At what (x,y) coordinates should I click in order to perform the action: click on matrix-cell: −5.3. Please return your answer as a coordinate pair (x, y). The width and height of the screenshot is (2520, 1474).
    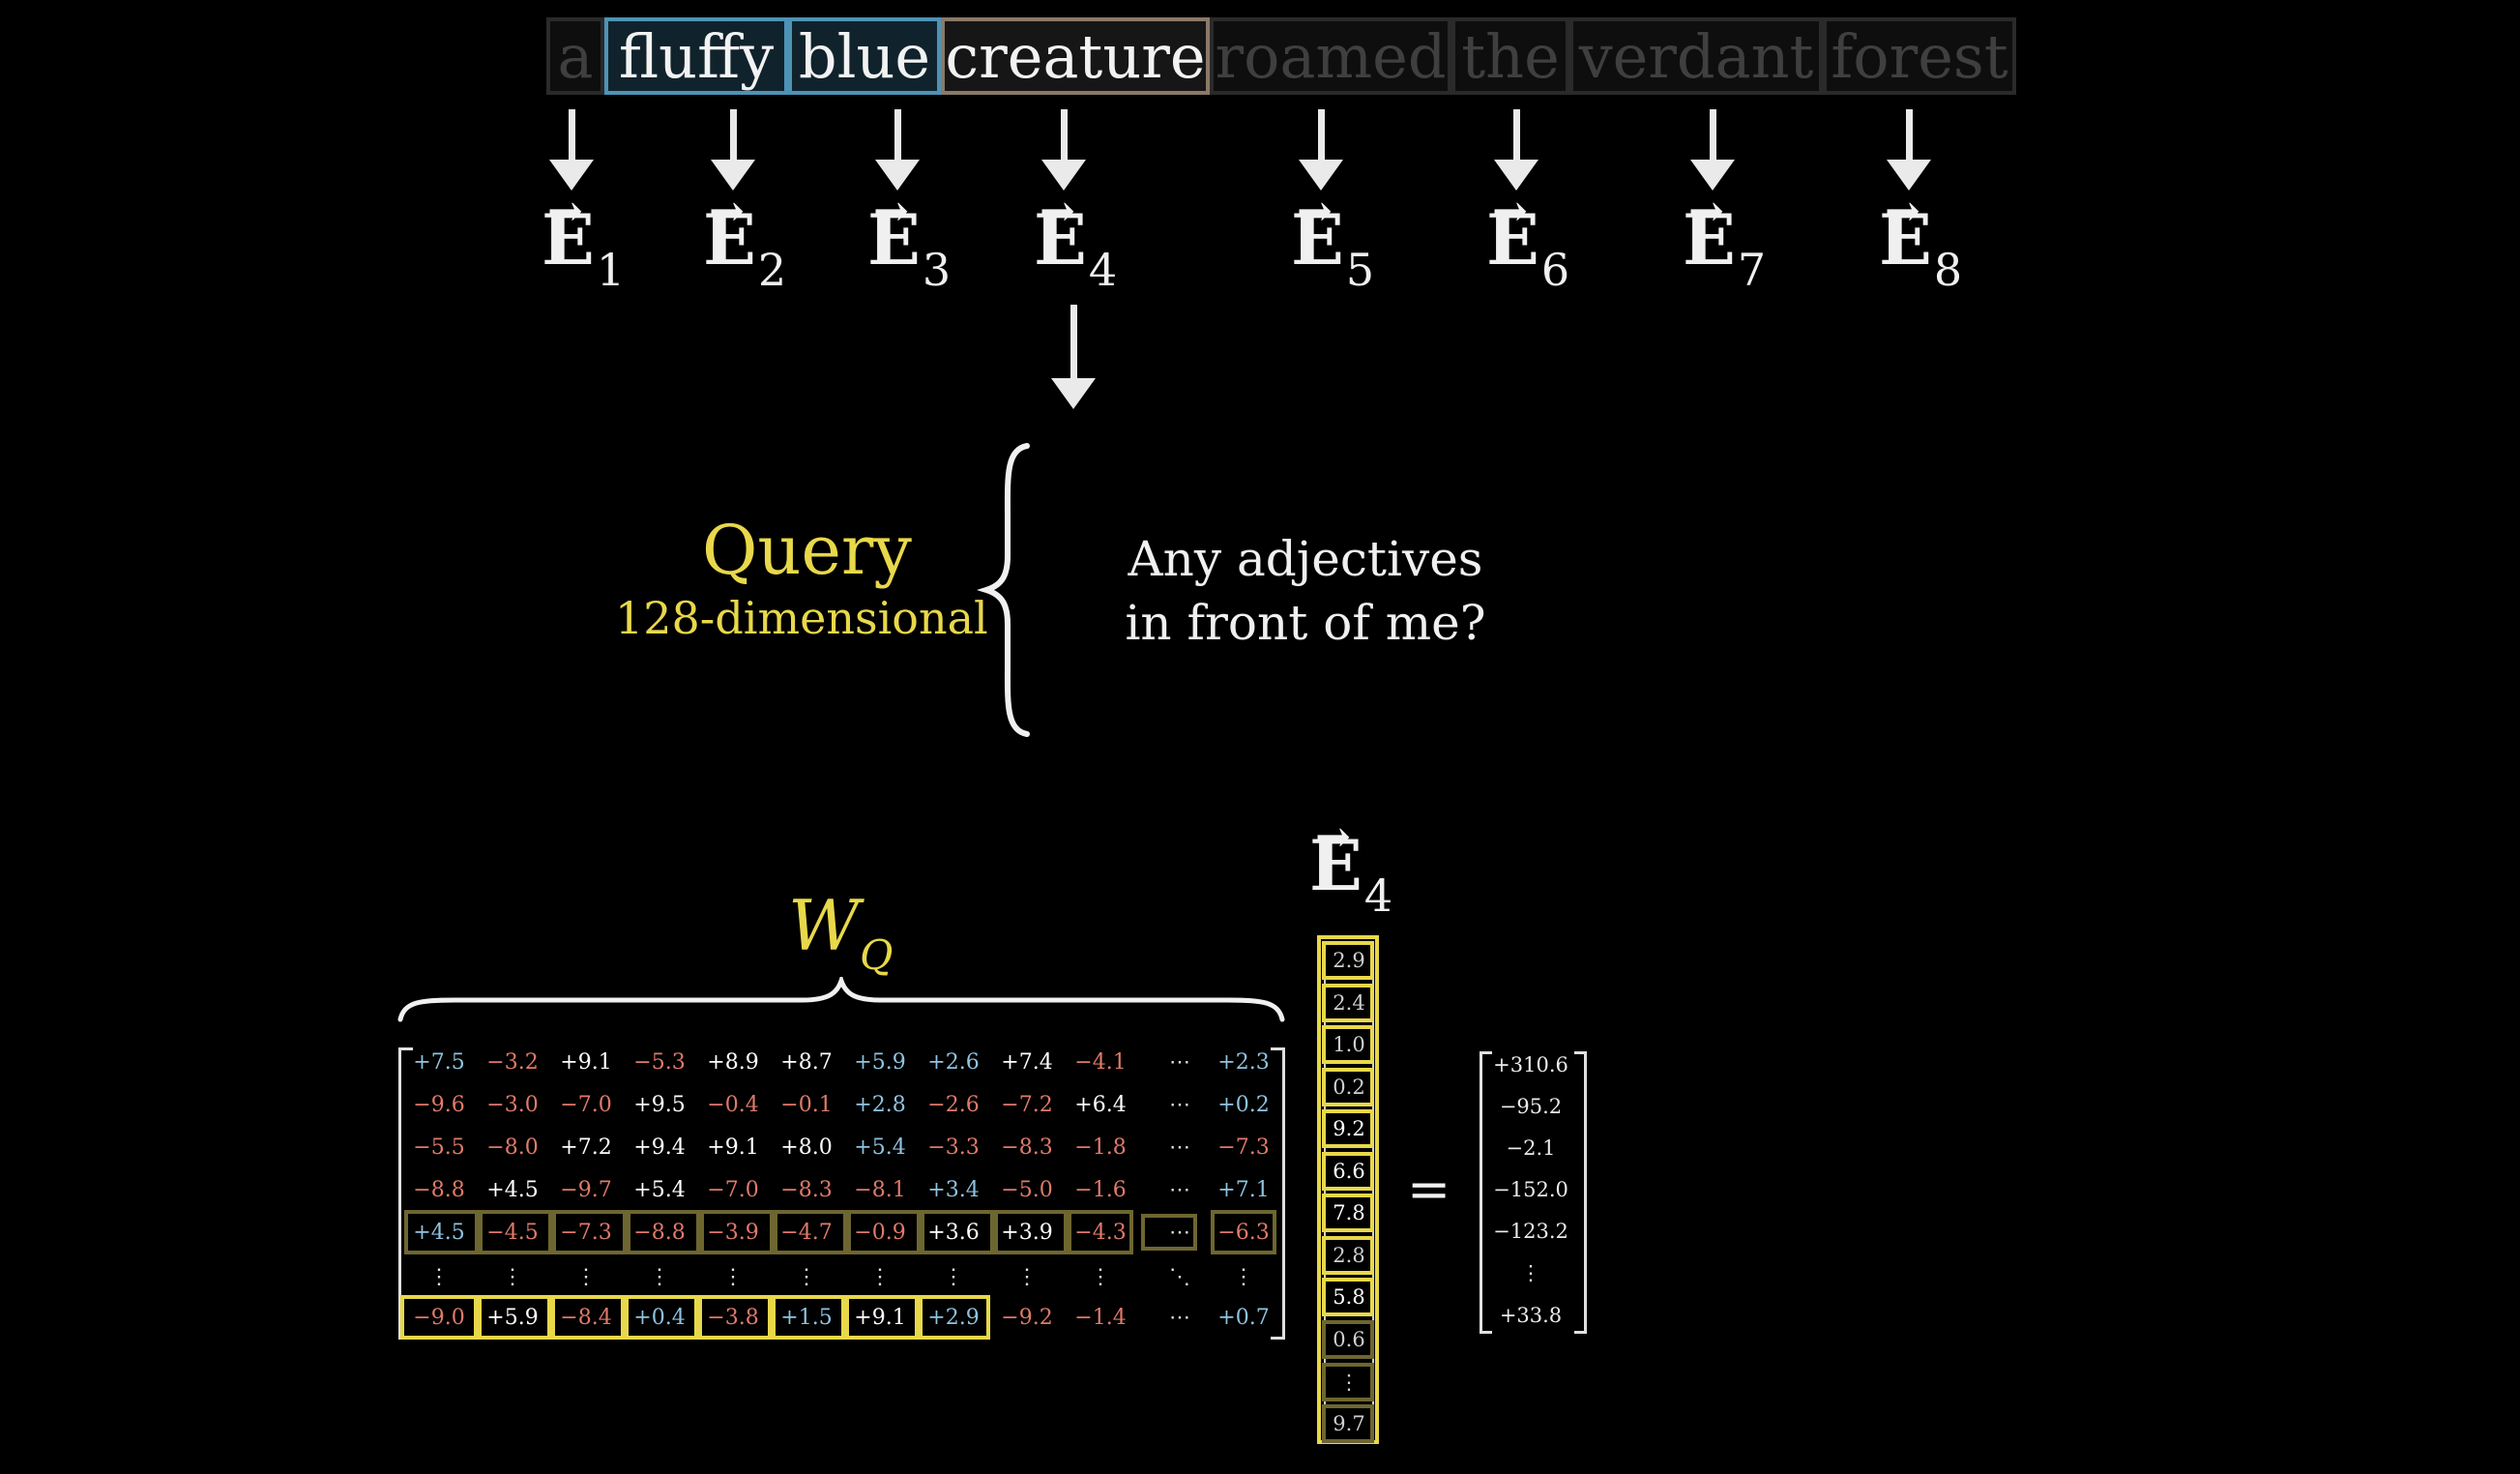
    Looking at the image, I should click on (659, 1062).